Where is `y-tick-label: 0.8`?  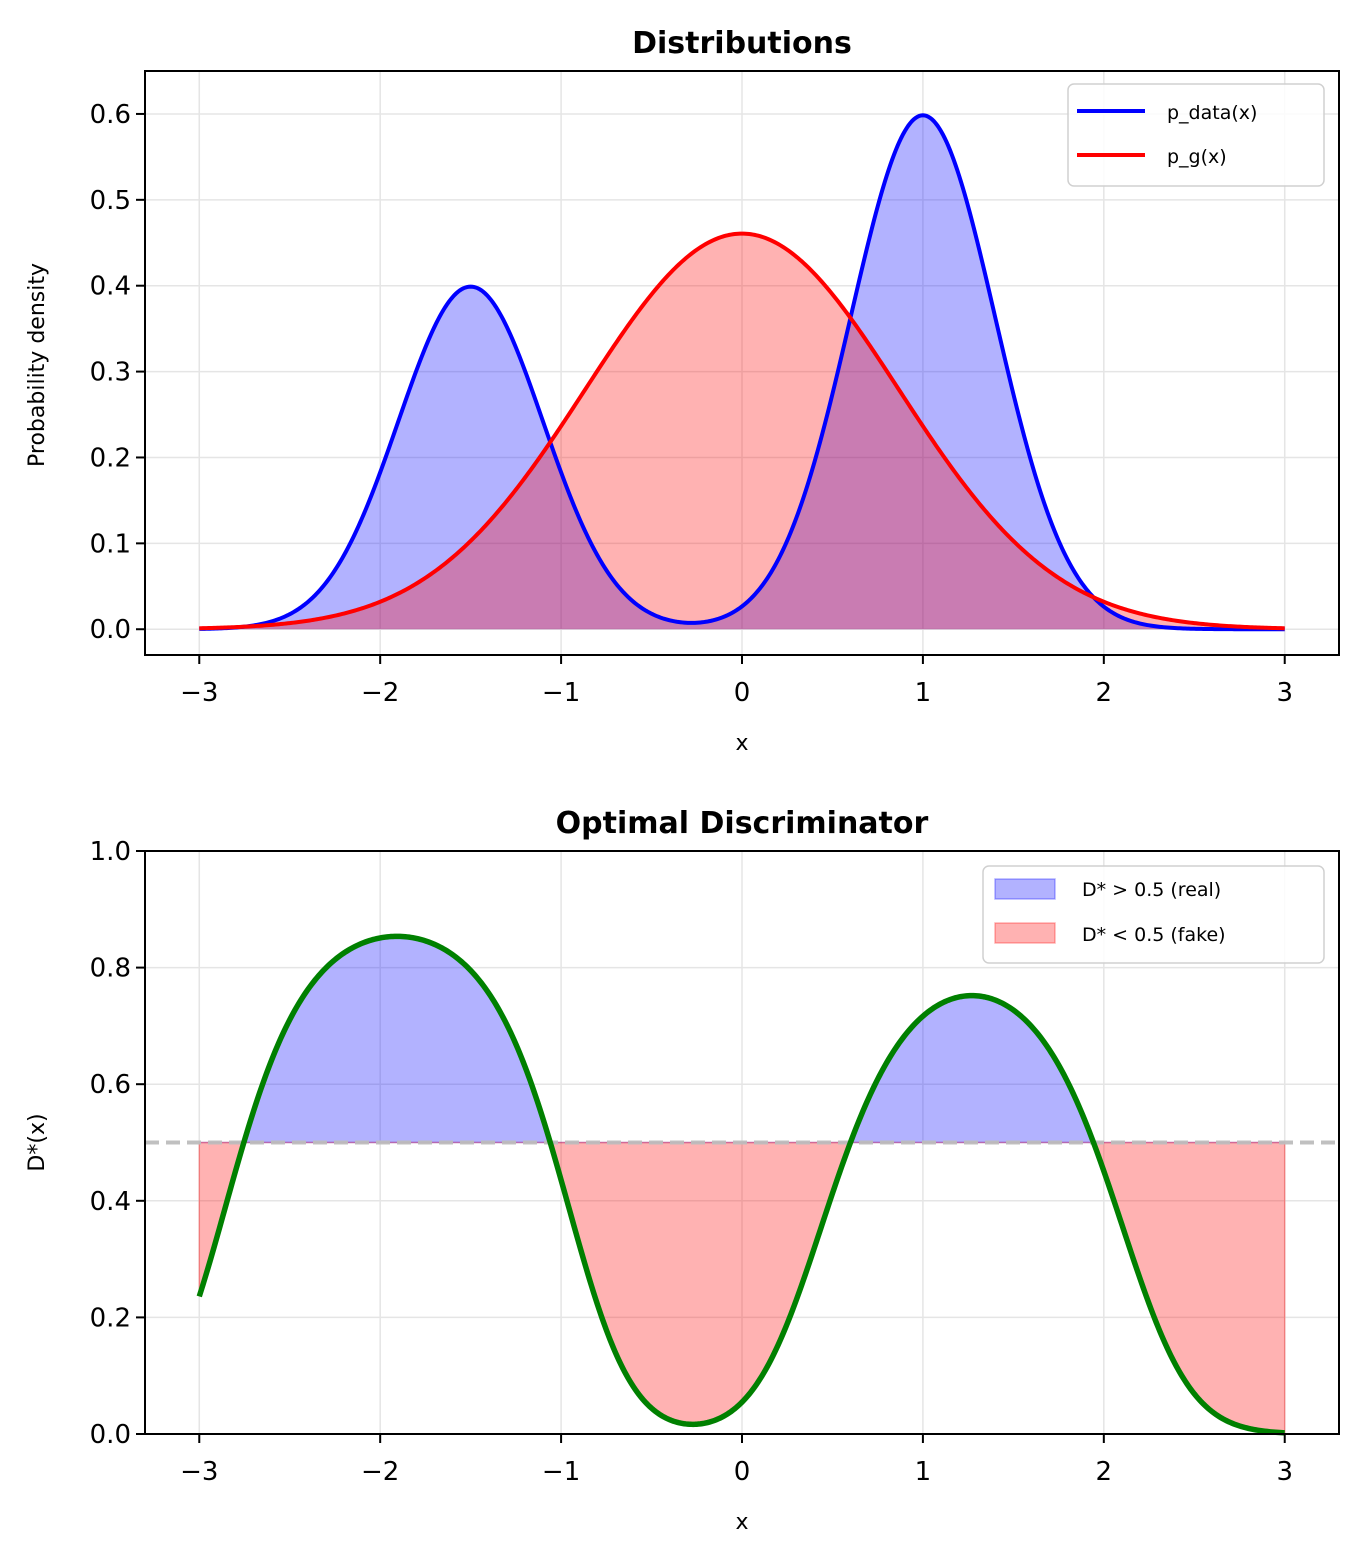
y-tick-label: 0.8 is located at coordinates (110, 969).